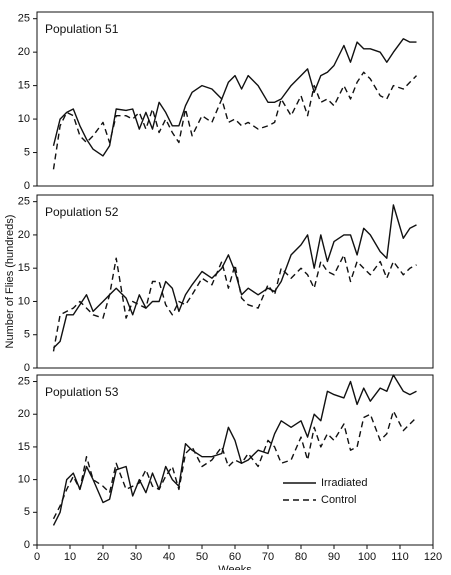 This screenshot has width=451, height=575. I want to click on x-tick-label: 20, so click(103, 557).